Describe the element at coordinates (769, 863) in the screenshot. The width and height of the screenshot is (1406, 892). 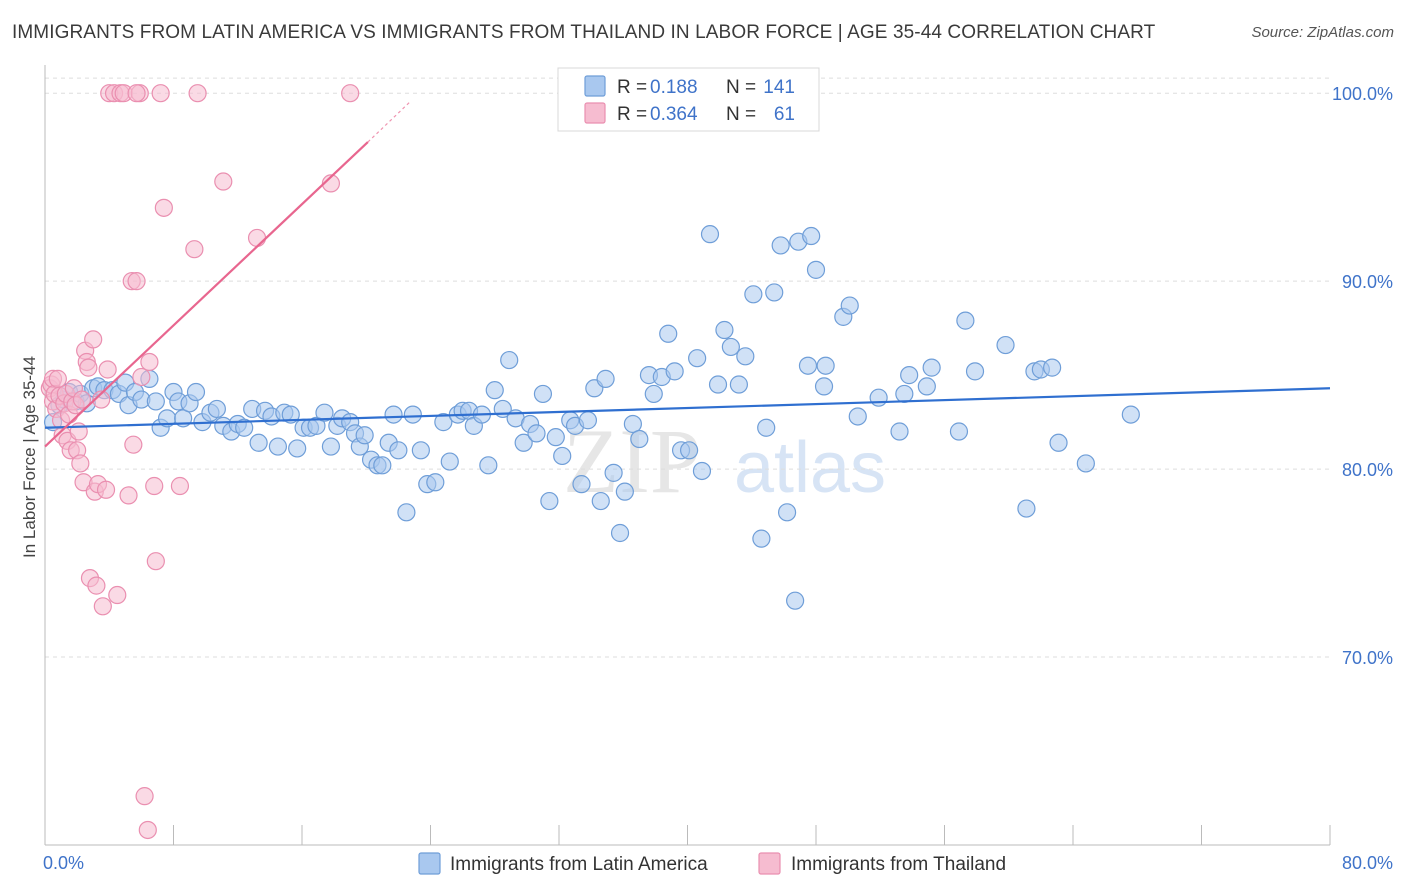
I see `legend-bottom-swatch-thai` at that location.